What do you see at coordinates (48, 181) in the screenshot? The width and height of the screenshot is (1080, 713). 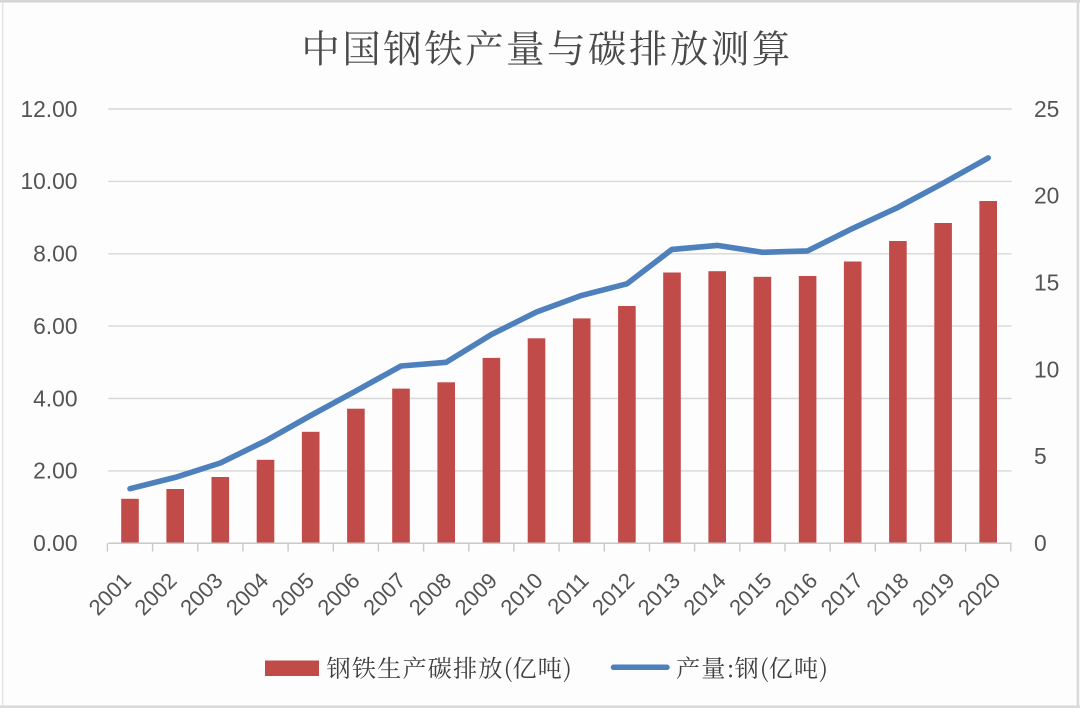 I see `svg-text: 10.00` at bounding box center [48, 181].